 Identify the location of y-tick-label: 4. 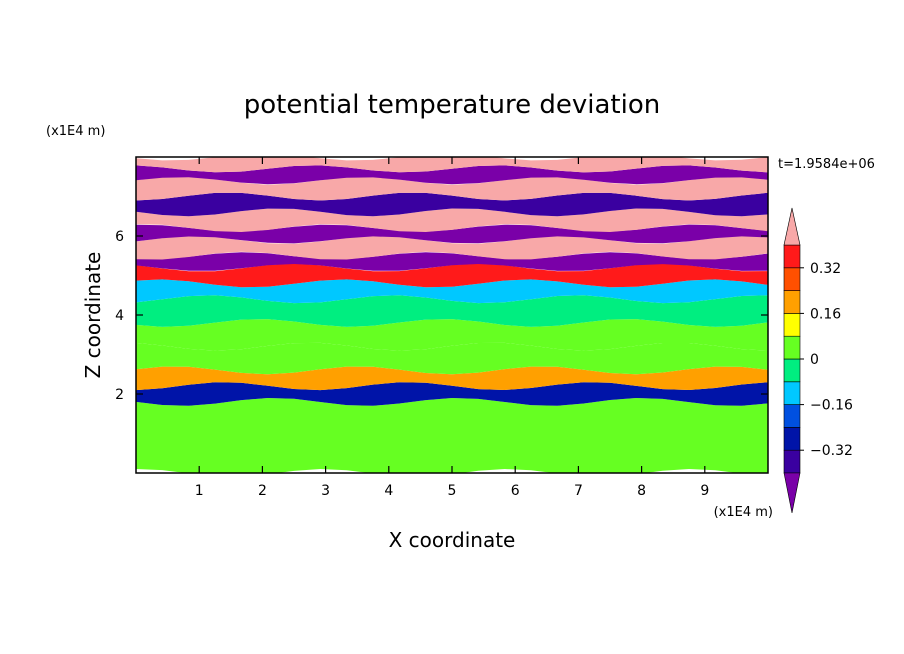
(119, 316).